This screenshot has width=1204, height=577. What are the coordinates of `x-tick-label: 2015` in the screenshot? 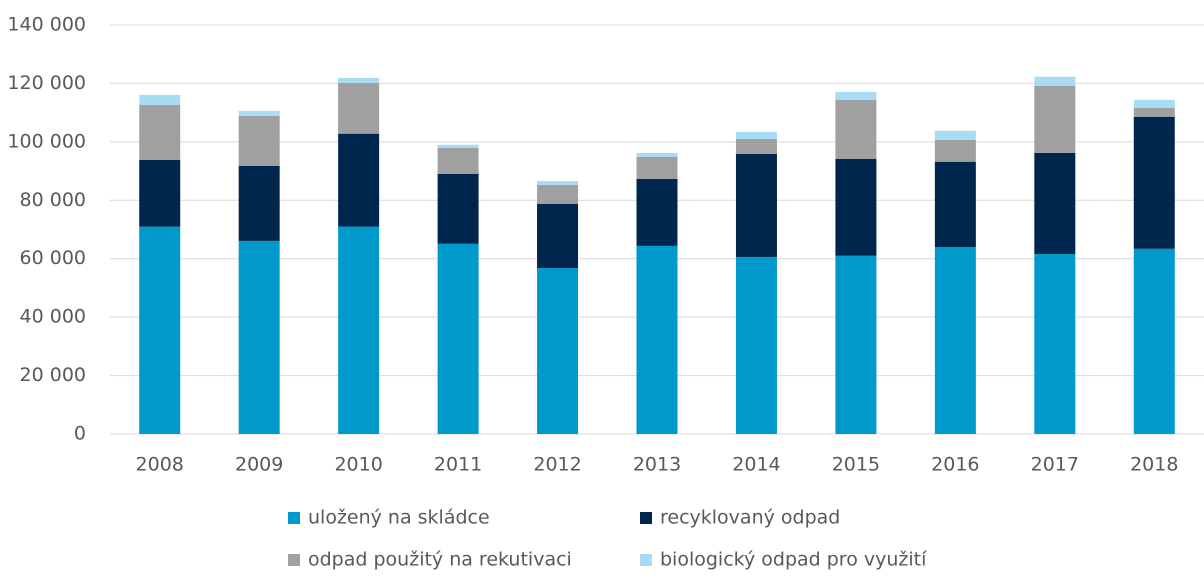 It's located at (856, 465).